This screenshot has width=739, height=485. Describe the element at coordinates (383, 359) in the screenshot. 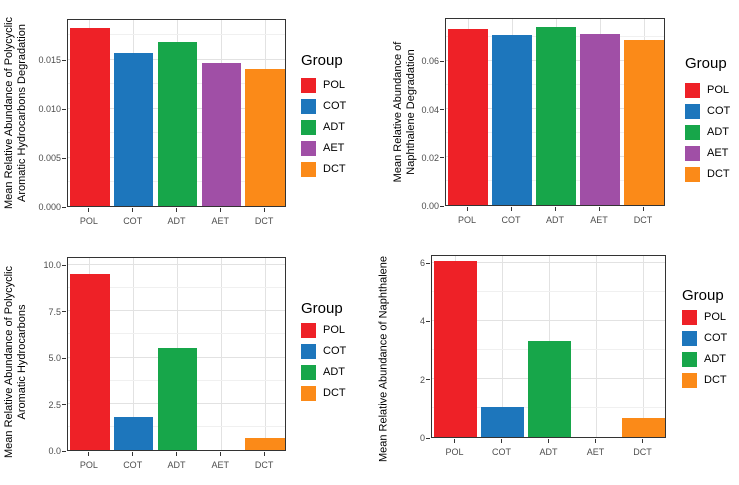

I see `y-axis-title: Mean Relative Abundance of Naphthalene` at that location.